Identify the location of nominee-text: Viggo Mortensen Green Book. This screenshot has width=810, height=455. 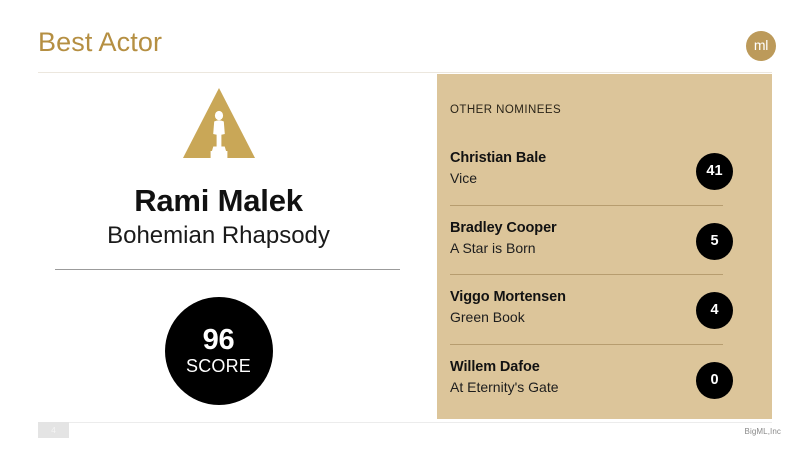
(575, 307).